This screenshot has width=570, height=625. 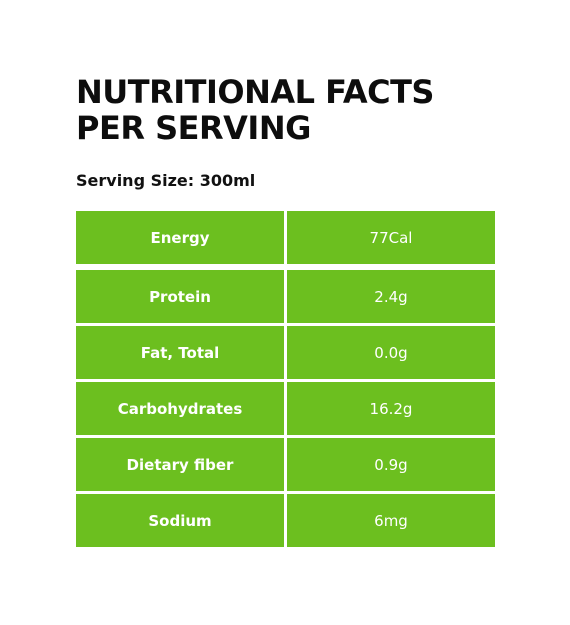 I want to click on nutrient-value: 0.0g, so click(x=391, y=352).